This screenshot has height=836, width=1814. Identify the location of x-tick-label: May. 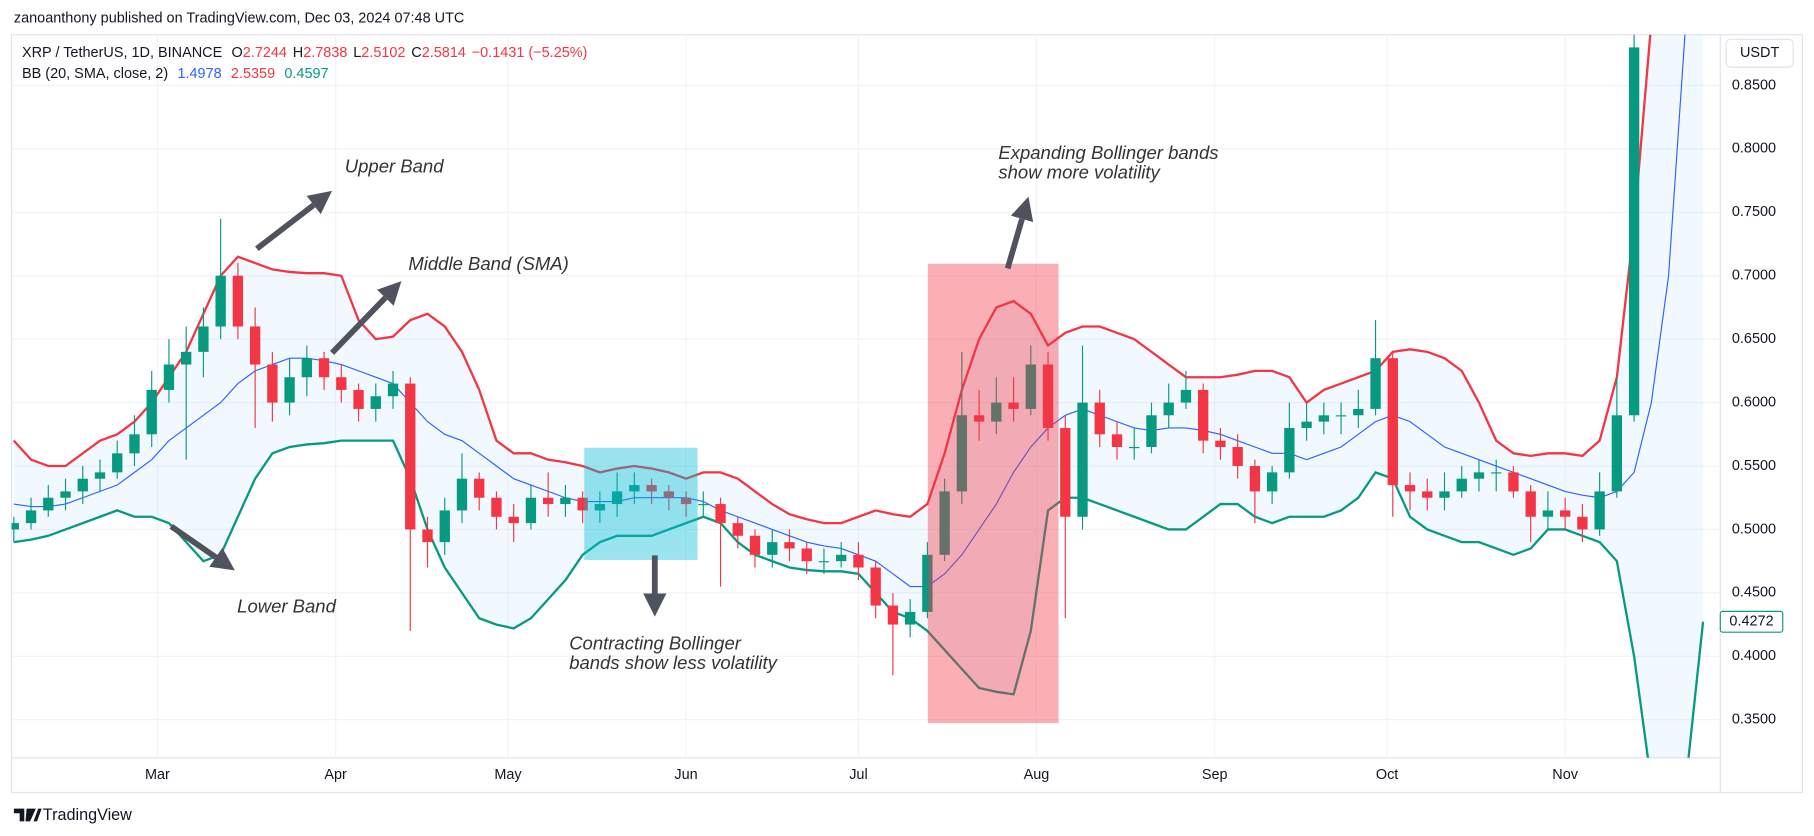
(508, 775).